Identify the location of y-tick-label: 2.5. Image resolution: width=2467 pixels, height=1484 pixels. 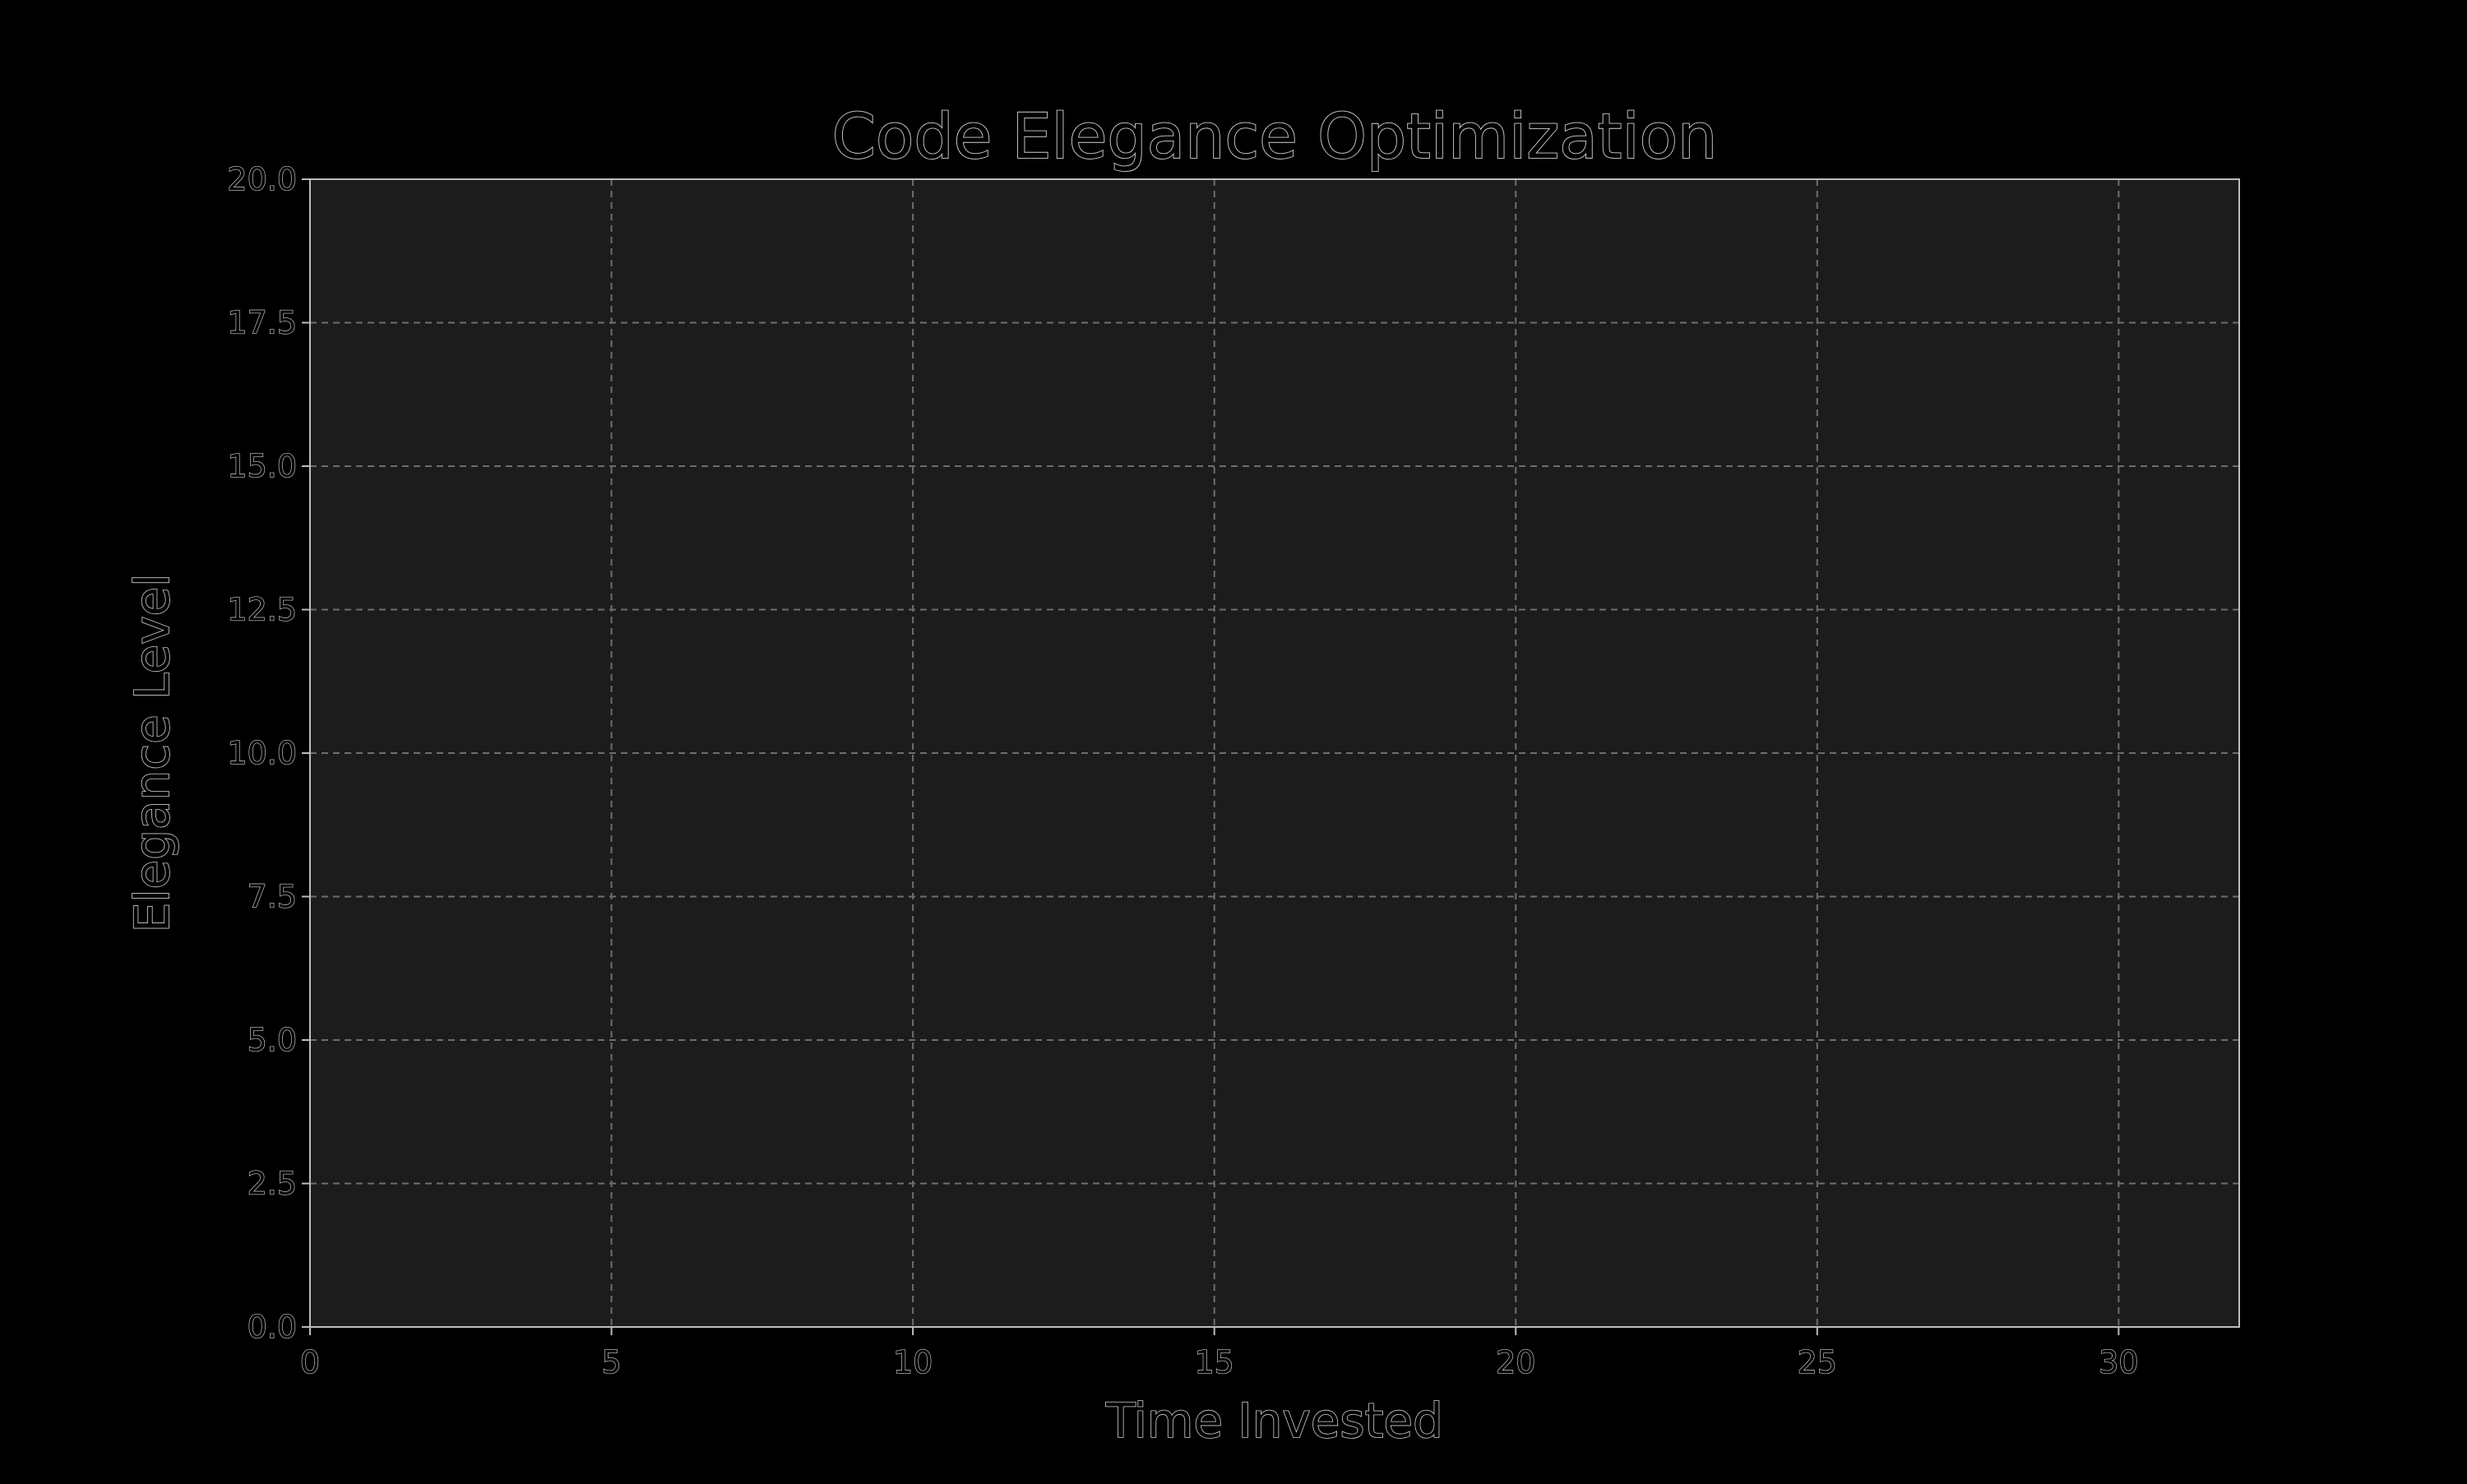
(273, 1184).